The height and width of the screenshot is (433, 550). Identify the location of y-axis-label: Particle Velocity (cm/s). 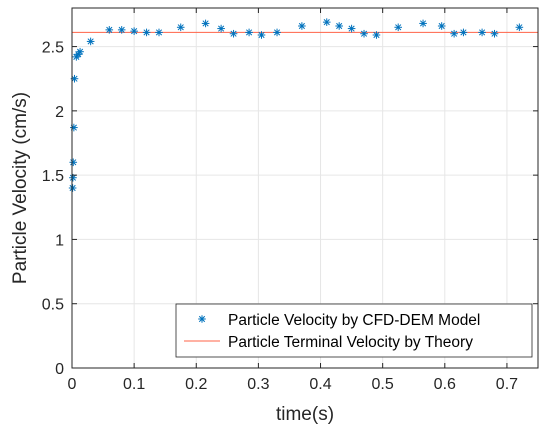
(20, 188).